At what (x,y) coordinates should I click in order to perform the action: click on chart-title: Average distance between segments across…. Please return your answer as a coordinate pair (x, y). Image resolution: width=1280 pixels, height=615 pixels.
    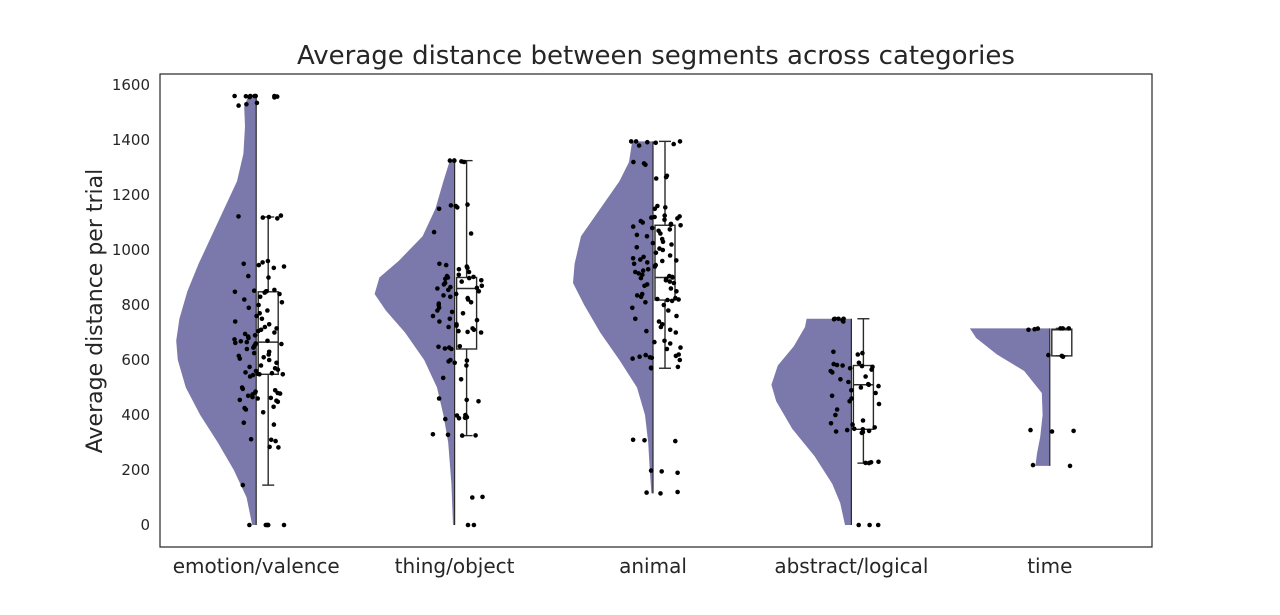
    Looking at the image, I should click on (656, 56).